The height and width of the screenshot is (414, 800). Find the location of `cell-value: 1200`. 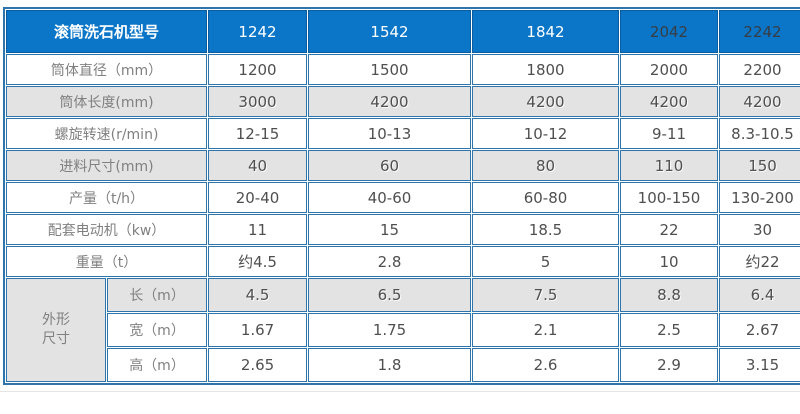

cell-value: 1200 is located at coordinates (258, 69).